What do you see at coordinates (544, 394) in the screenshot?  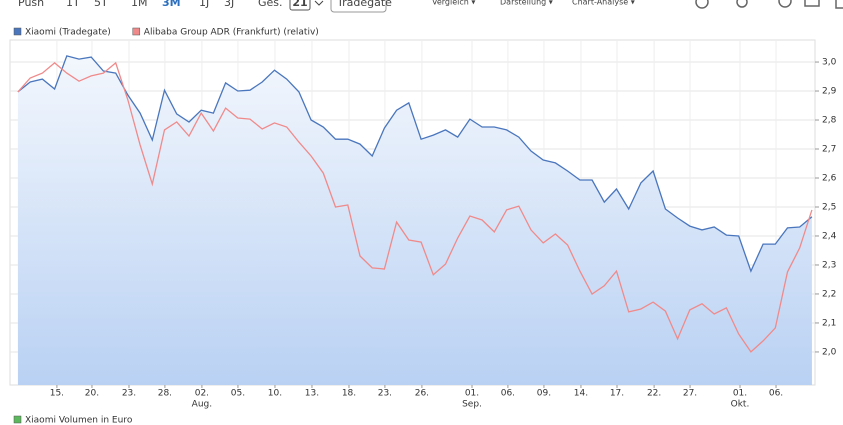 I see `x-tick-label: 09.` at bounding box center [544, 394].